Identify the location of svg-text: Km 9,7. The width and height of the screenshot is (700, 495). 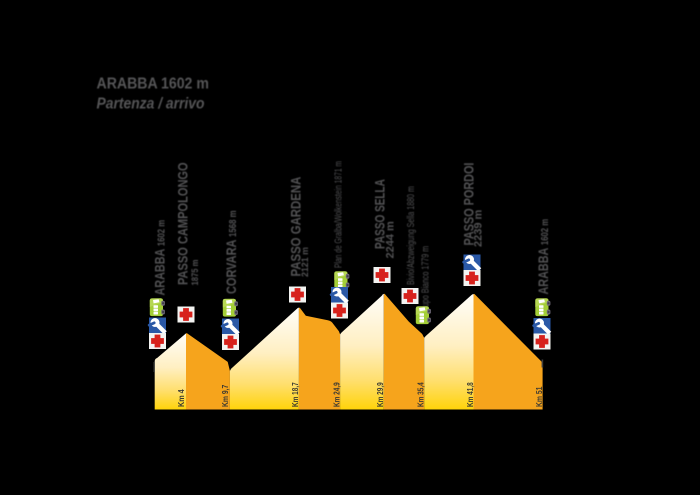
(225, 396).